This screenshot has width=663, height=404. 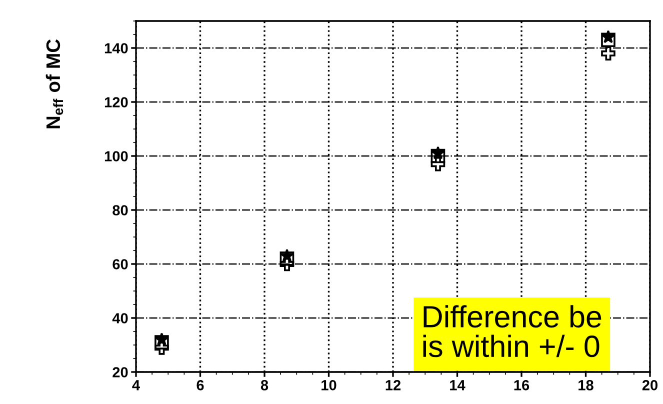 I want to click on x-tick-label: 16, so click(x=522, y=385).